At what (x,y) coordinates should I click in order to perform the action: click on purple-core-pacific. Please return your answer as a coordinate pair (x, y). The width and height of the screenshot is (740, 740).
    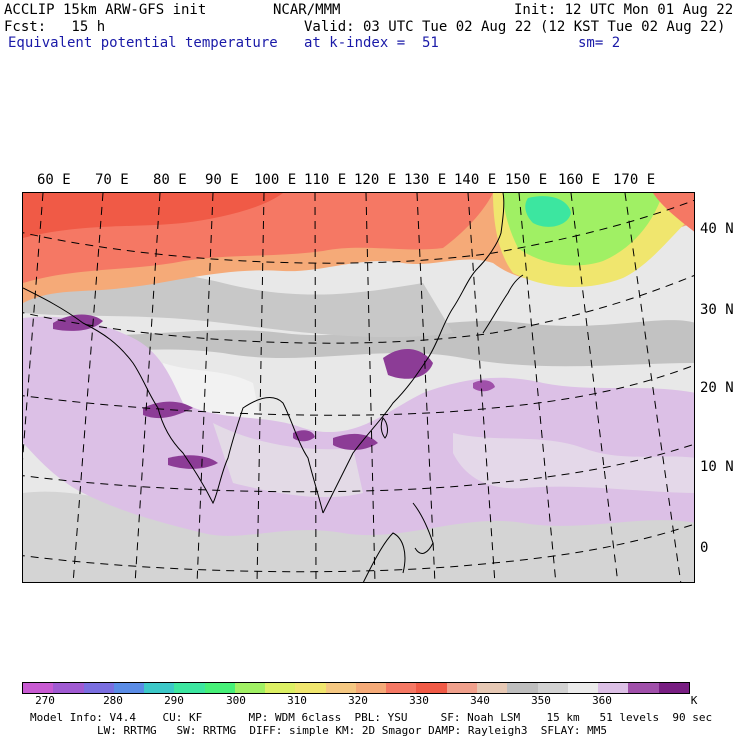
    Looking at the image, I should click on (484, 386).